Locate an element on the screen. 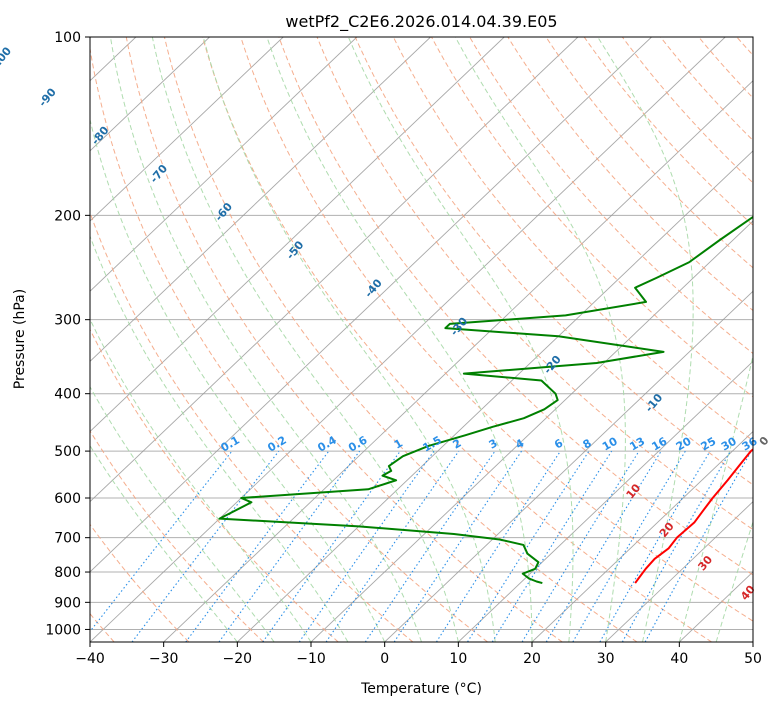 The image size is (775, 708). x-tick-label: −30 is located at coordinates (164, 659).